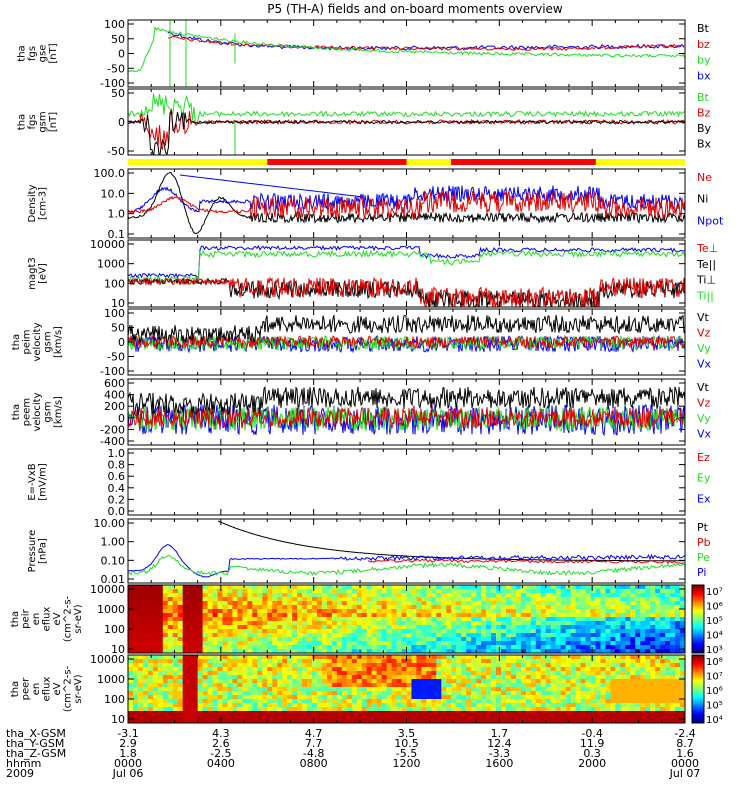  What do you see at coordinates (406, 342) in the screenshot?
I see `trace-Vz` at bounding box center [406, 342].